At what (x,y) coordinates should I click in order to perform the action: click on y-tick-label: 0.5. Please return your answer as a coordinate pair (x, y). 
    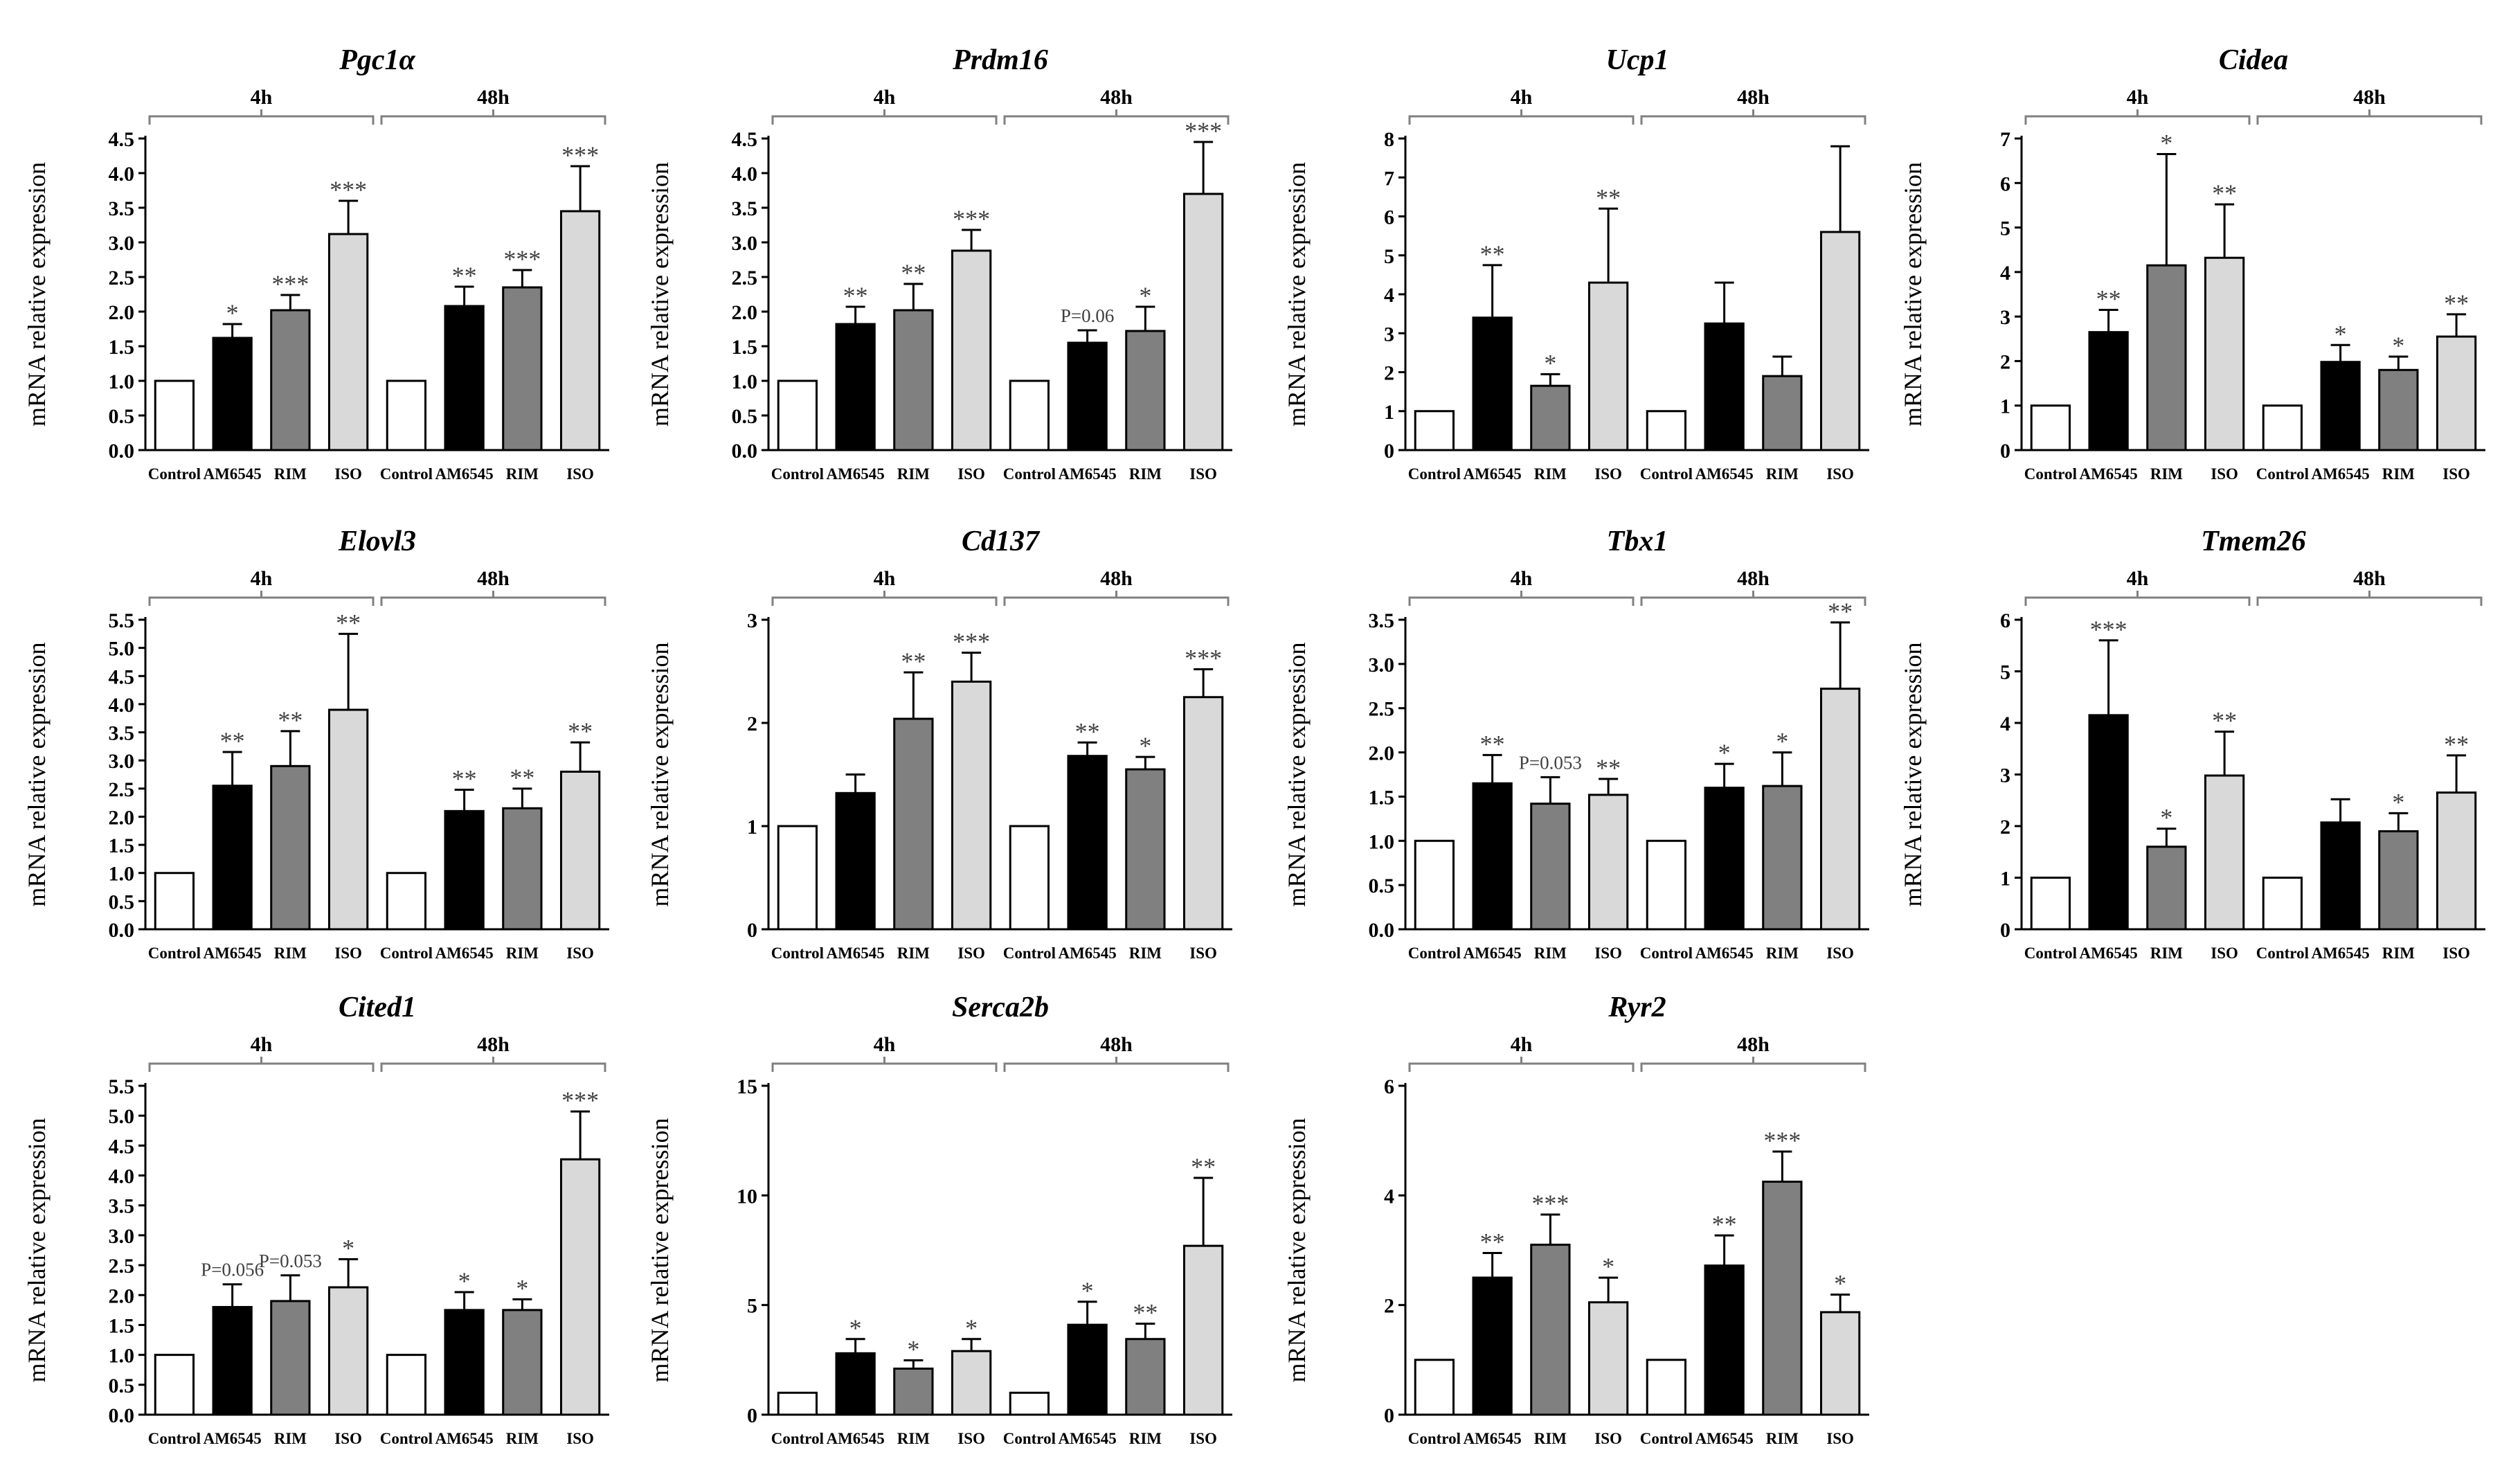
    Looking at the image, I should click on (122, 416).